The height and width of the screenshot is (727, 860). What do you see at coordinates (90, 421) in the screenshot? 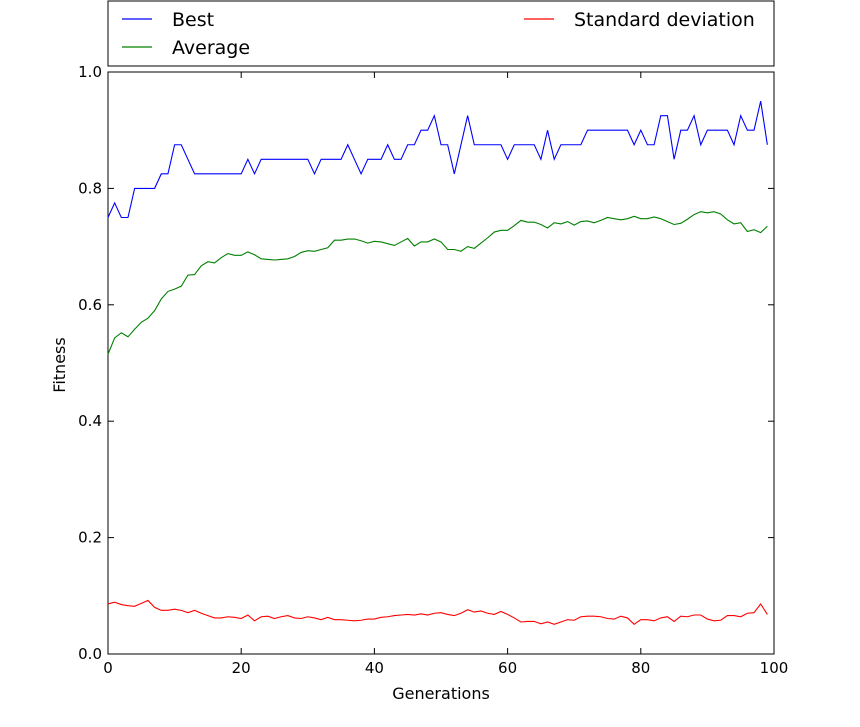
I see `y-tick-label: 0.4` at bounding box center [90, 421].